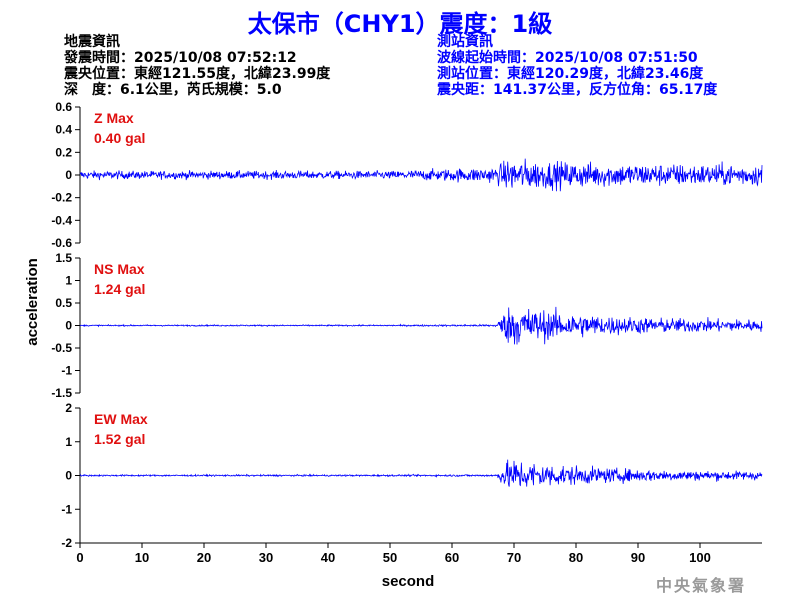 The width and height of the screenshot is (800, 600). Describe the element at coordinates (390, 557) in the screenshot. I see `x-tick-label: 50` at that location.